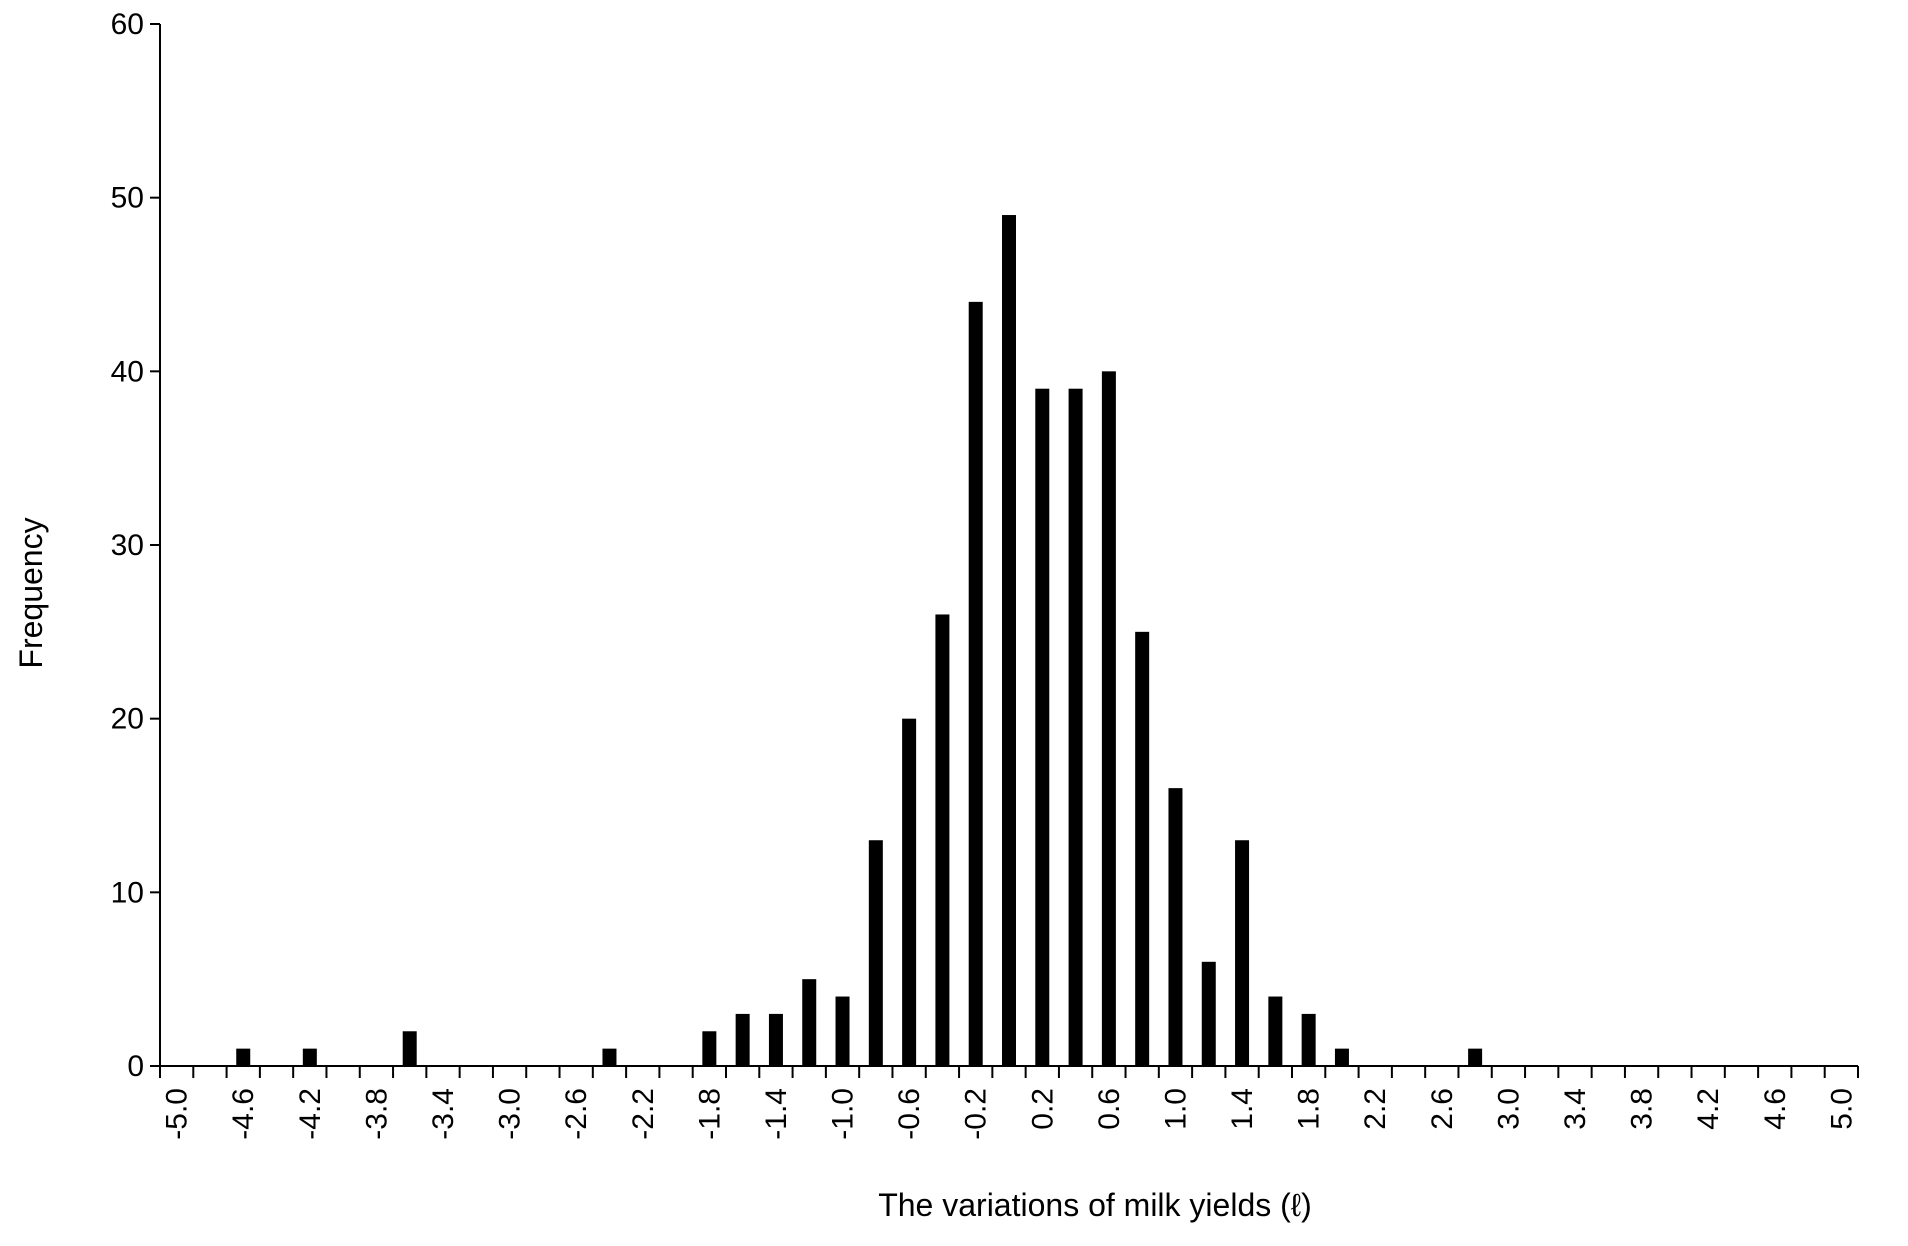 The image size is (1908, 1246). I want to click on x-axis-ticks, so click(1009, 1072).